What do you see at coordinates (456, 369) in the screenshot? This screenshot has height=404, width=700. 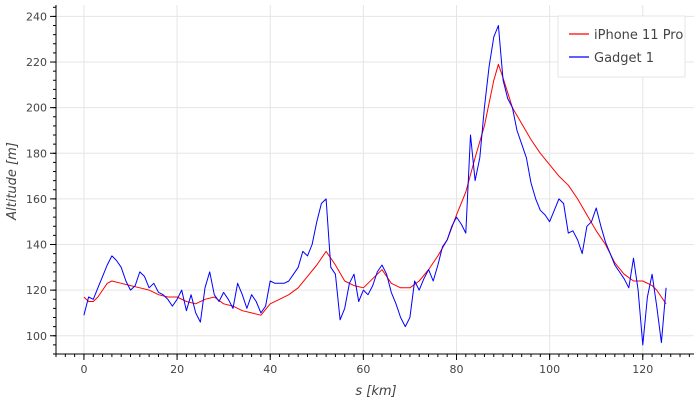 I see `x-tick-label: 80` at bounding box center [456, 369].